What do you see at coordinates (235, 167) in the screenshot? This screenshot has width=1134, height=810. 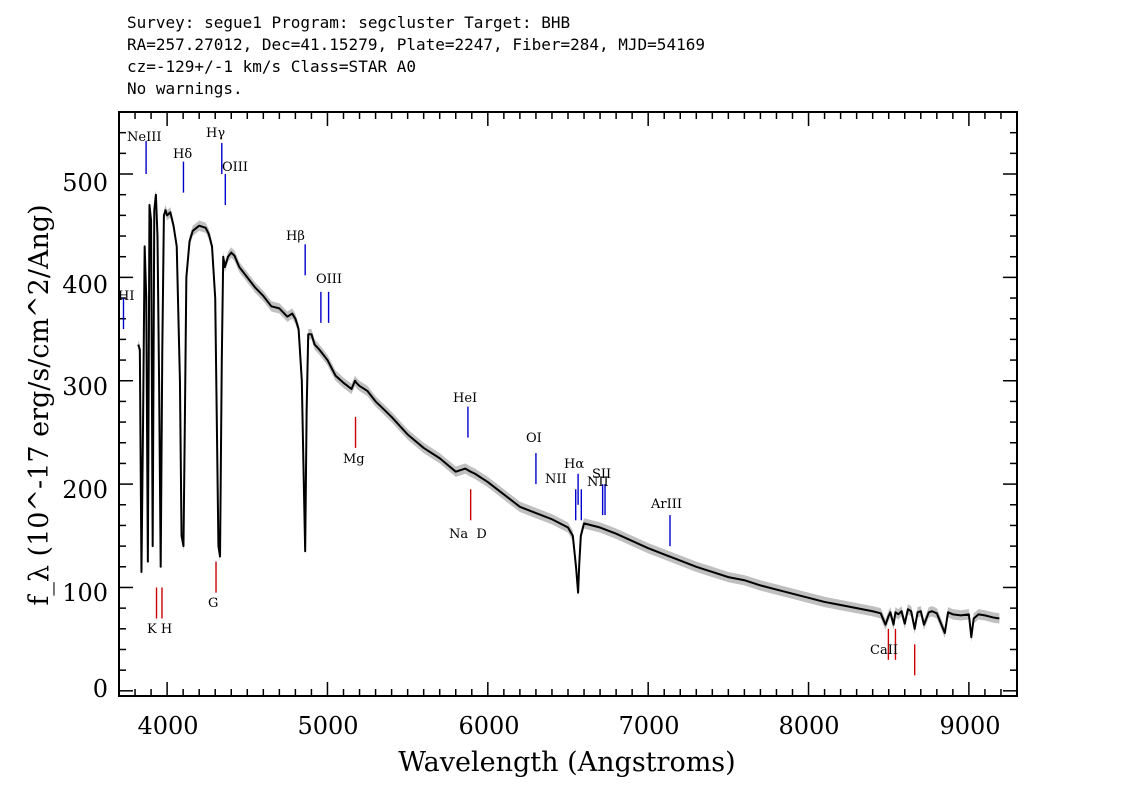 I see `label-OIII-a: OIII` at bounding box center [235, 167].